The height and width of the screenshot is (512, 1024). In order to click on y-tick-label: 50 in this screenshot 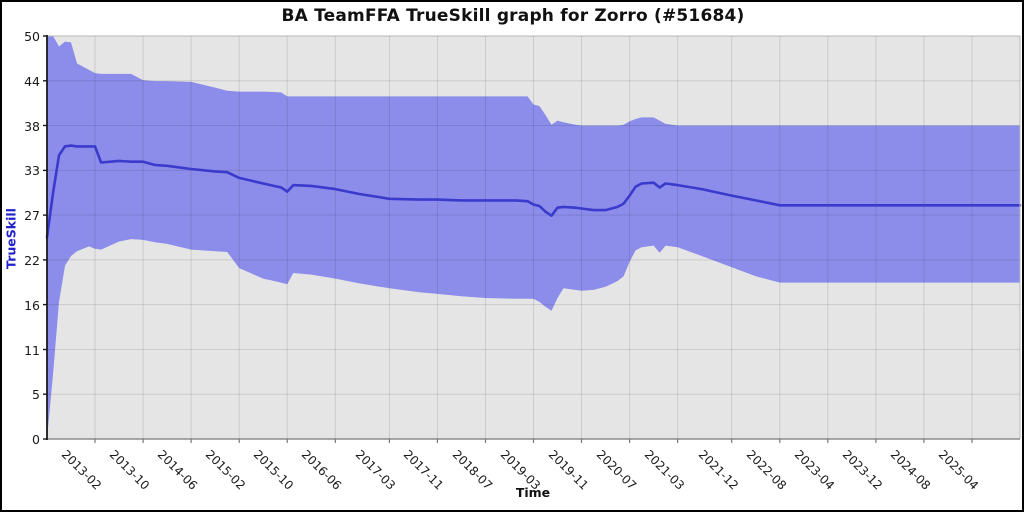, I will do `click(32, 36)`.